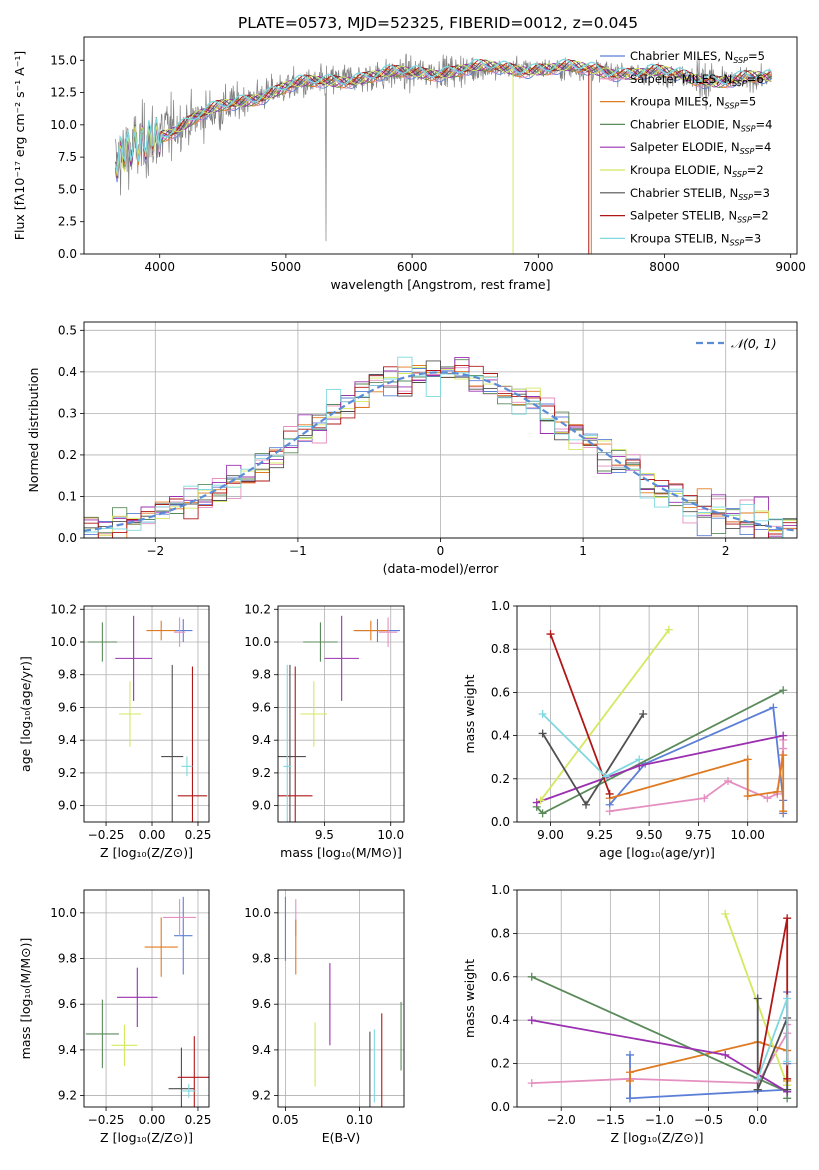  Describe the element at coordinates (106, 835) in the screenshot. I see `x-tick-label: −0.25` at that location.